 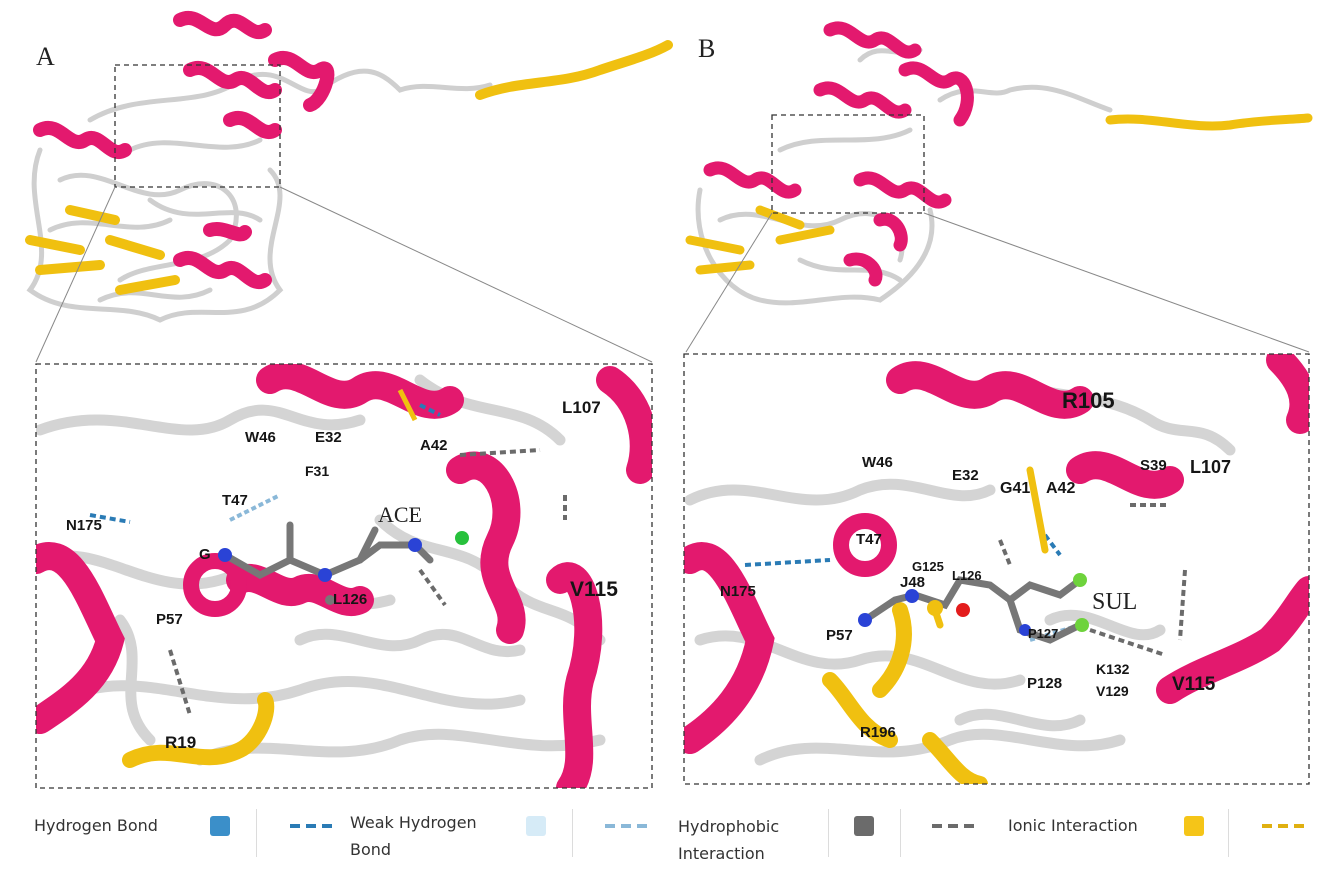 What do you see at coordinates (45, 56) in the screenshot?
I see `panel-a-letter: A` at bounding box center [45, 56].